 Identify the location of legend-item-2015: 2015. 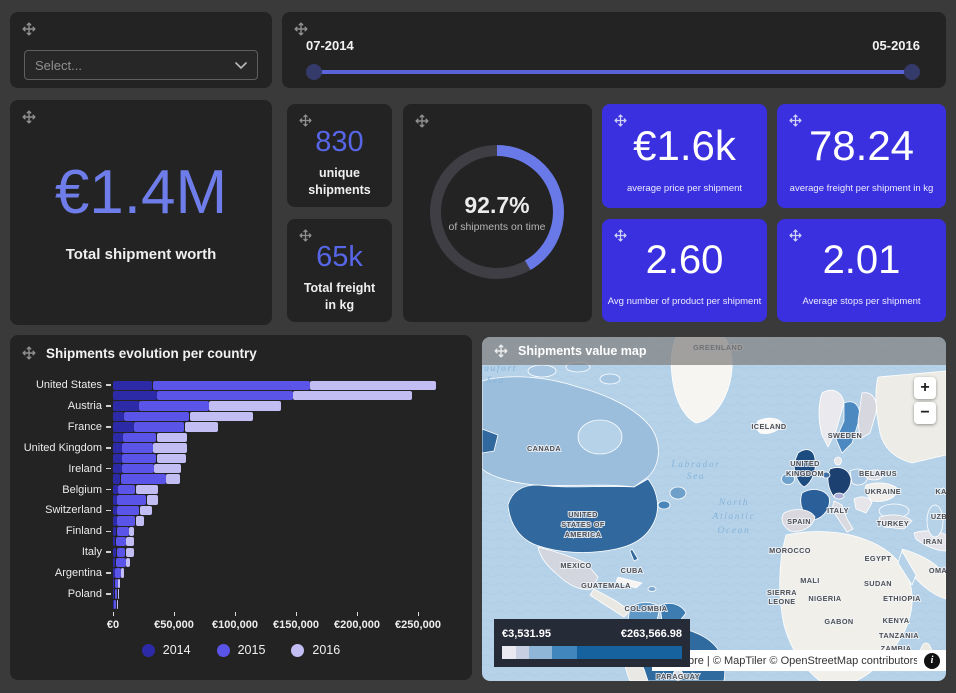
(240, 650).